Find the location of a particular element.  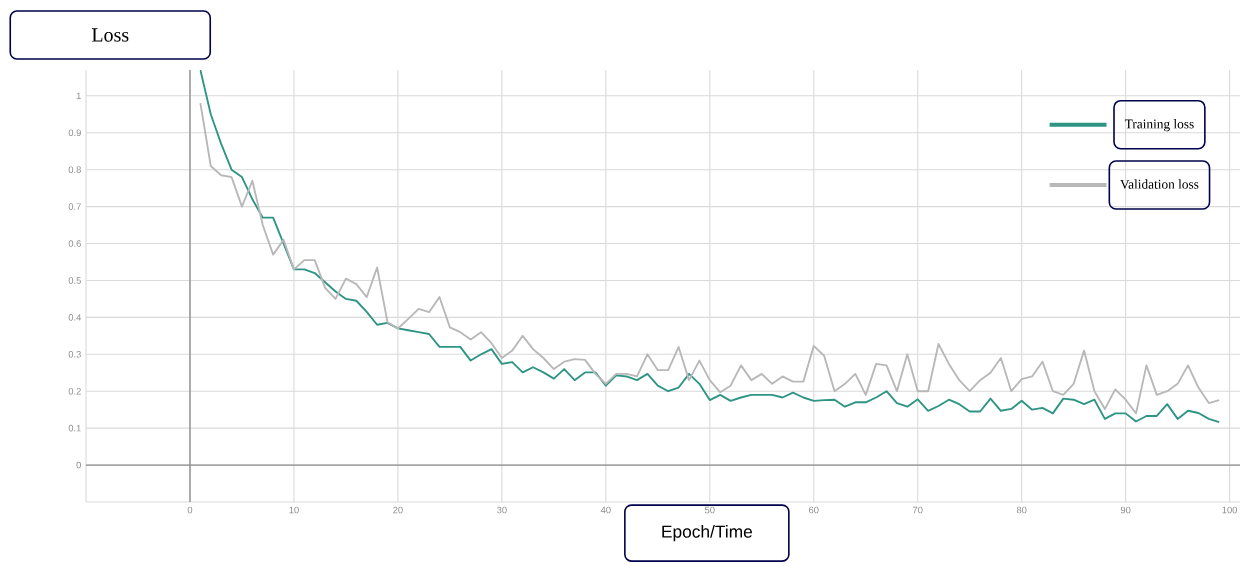

y-tick-label: 0.5 is located at coordinates (74, 280).